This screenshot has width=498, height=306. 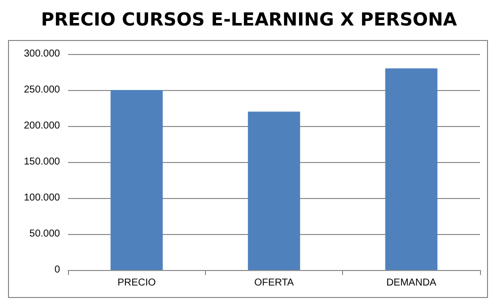 I want to click on chart-title: PRECIO CURSOS E-LEARNING X PERSONA, so click(x=249, y=20).